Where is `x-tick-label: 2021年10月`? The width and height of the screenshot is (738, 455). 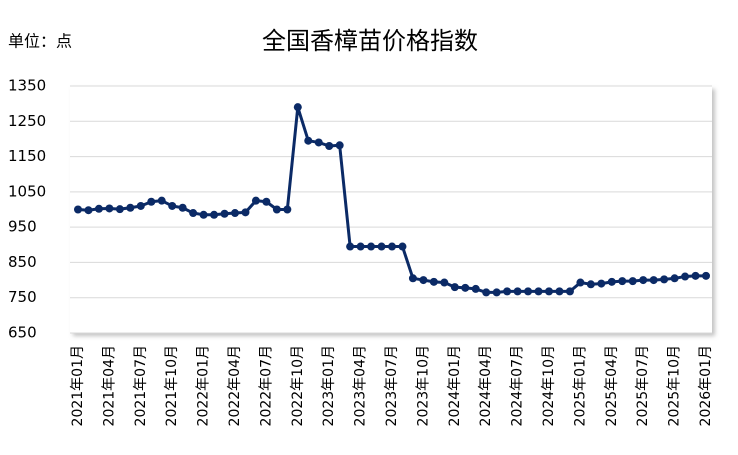 x-tick-label: 2021年10月 is located at coordinates (172, 385).